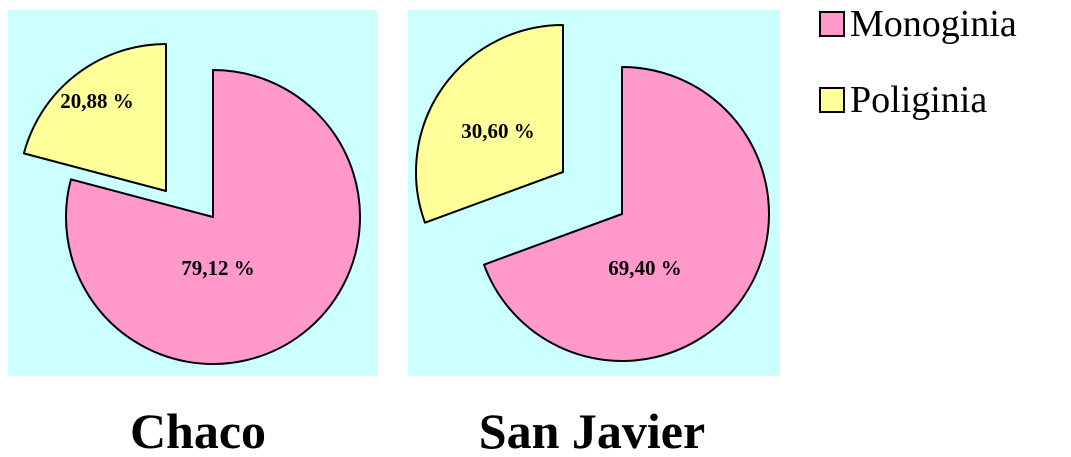 The image size is (1071, 457). Describe the element at coordinates (645, 268) in the screenshot. I see `slice-label-monoginia-san-javier: 69,40 %` at that location.